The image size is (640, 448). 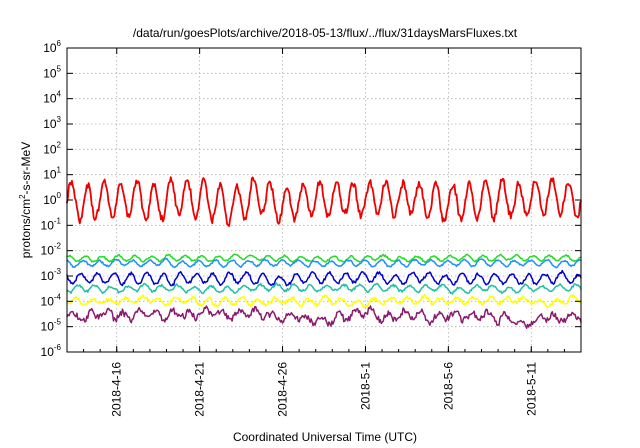 I want to click on y-tick-label: 10⁴, so click(x=52, y=98).